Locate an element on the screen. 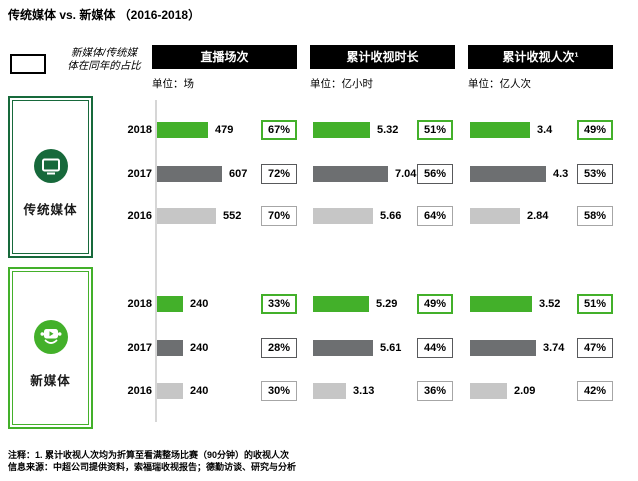  share-box-traditional-2018-hours: 51% is located at coordinates (435, 130).